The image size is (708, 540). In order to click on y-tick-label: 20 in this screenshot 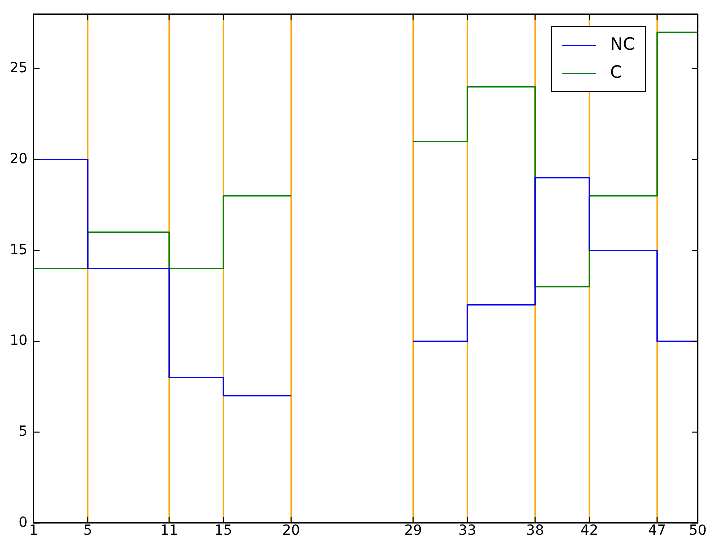, I will do `click(19, 159)`.